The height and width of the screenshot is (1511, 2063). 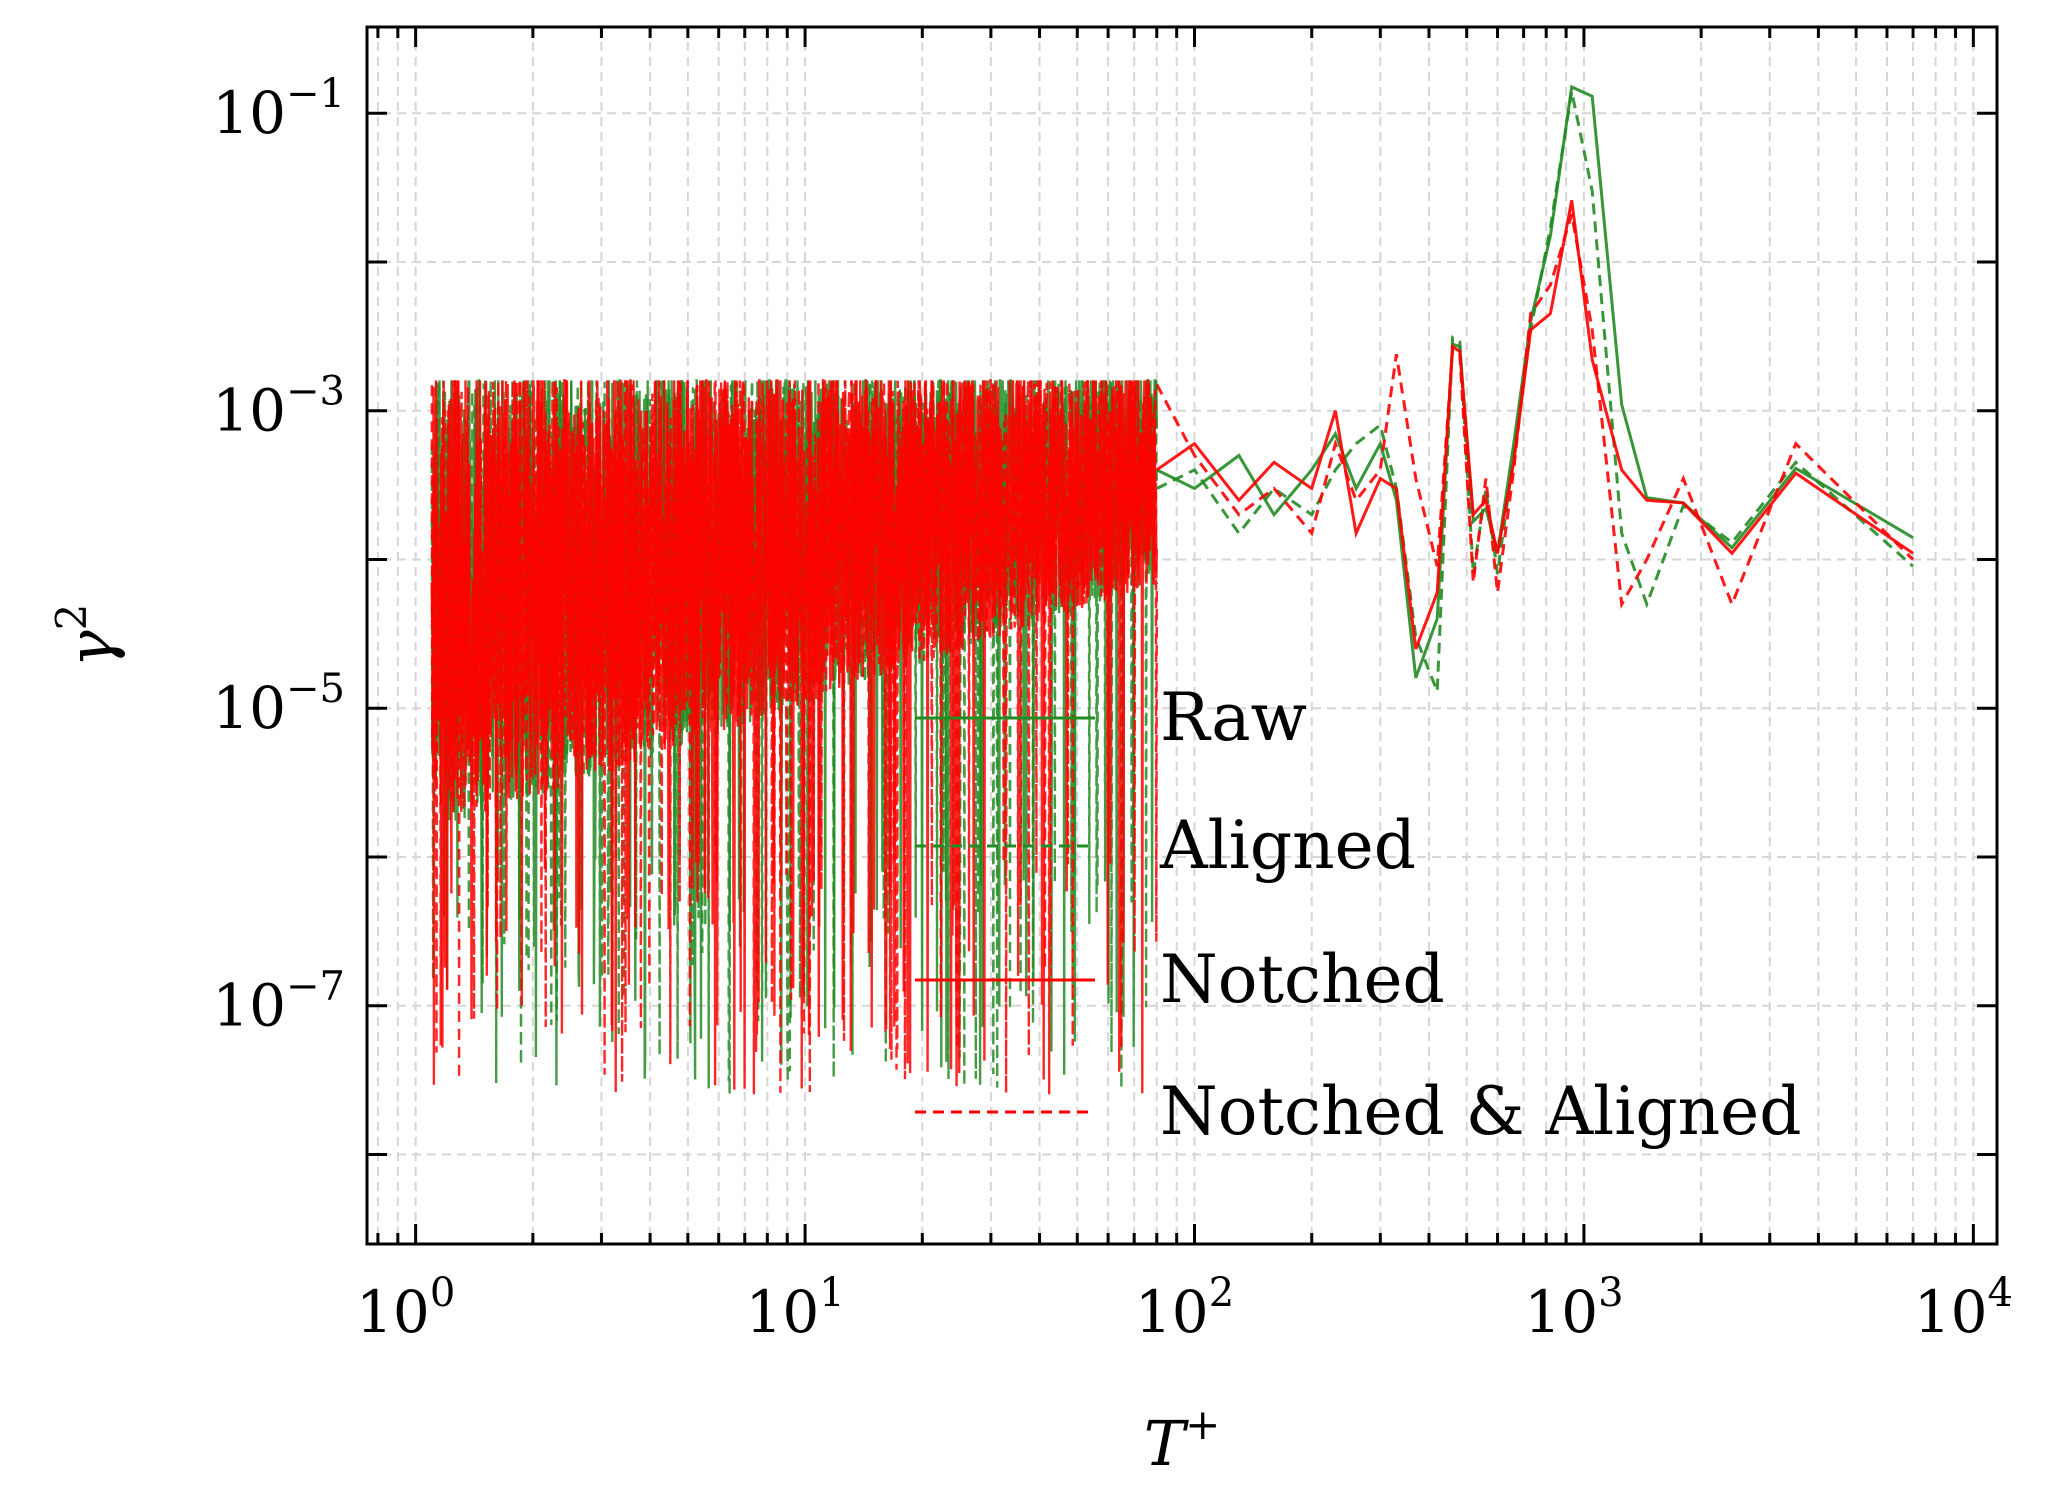 What do you see at coordinates (315, 987) in the screenshot?
I see `tick-exponent: −7` at bounding box center [315, 987].